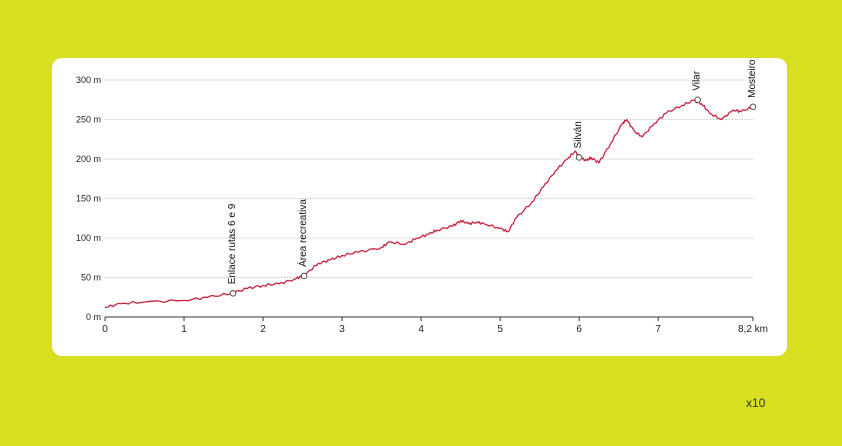 The image size is (842, 446). I want to click on waypoint-label: Vilar, so click(697, 80).